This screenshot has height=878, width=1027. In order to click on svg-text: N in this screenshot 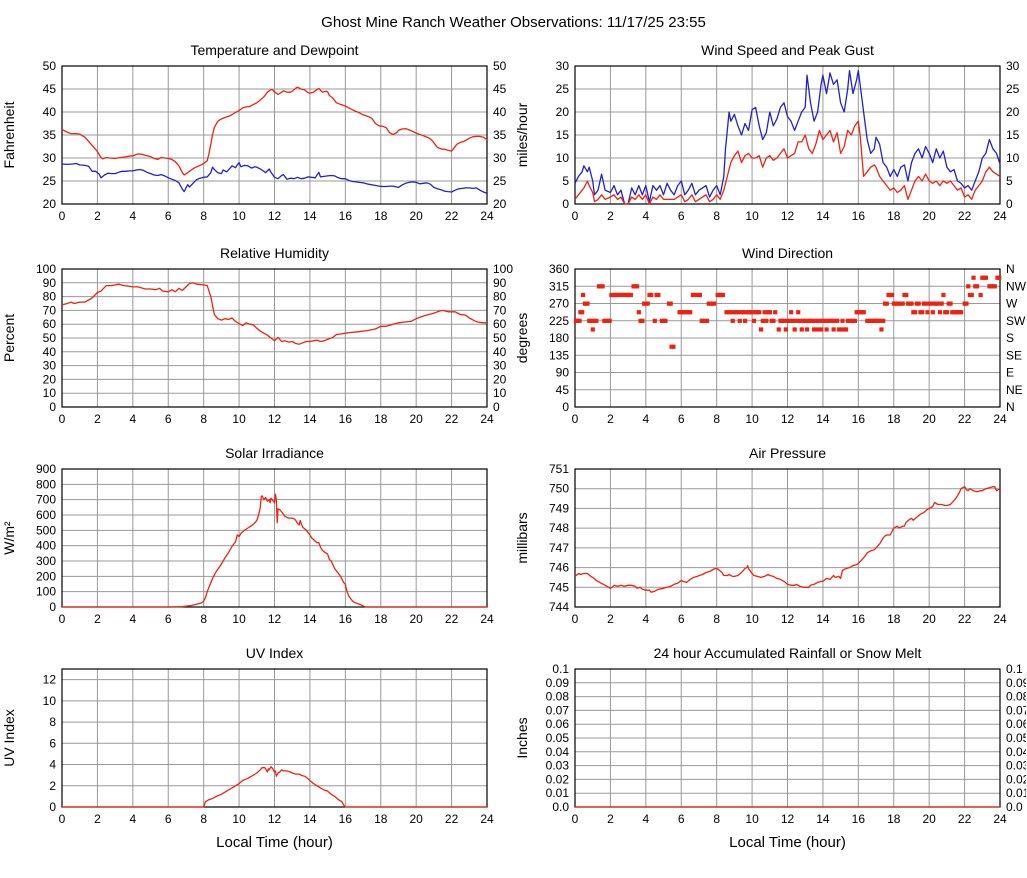, I will do `click(1010, 407)`.